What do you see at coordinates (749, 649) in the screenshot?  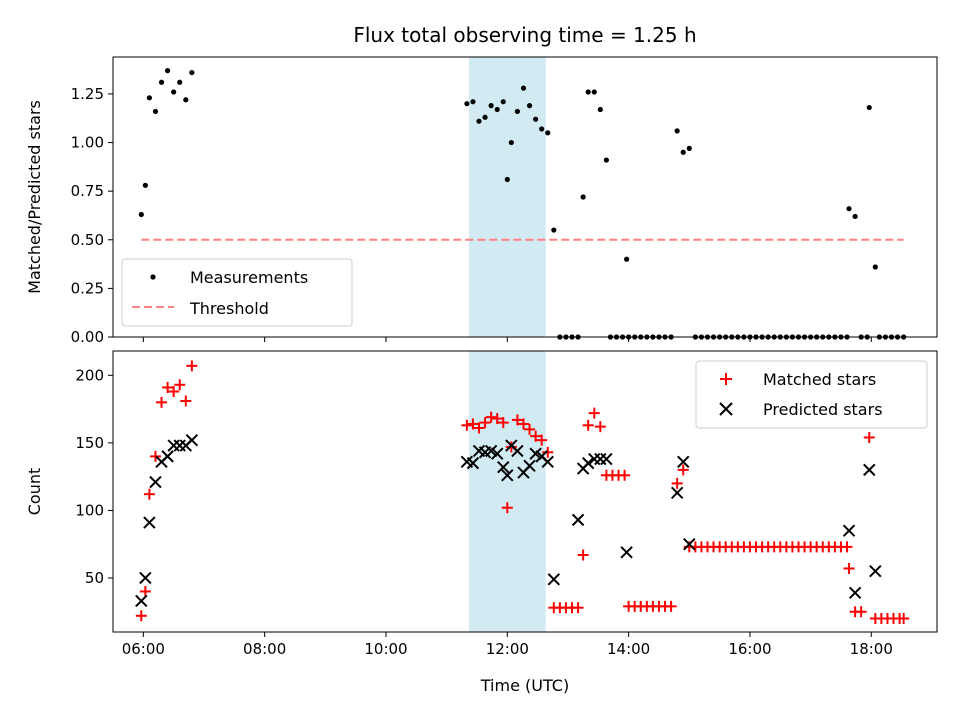 I see `x-tick-label: 16:00` at bounding box center [749, 649].